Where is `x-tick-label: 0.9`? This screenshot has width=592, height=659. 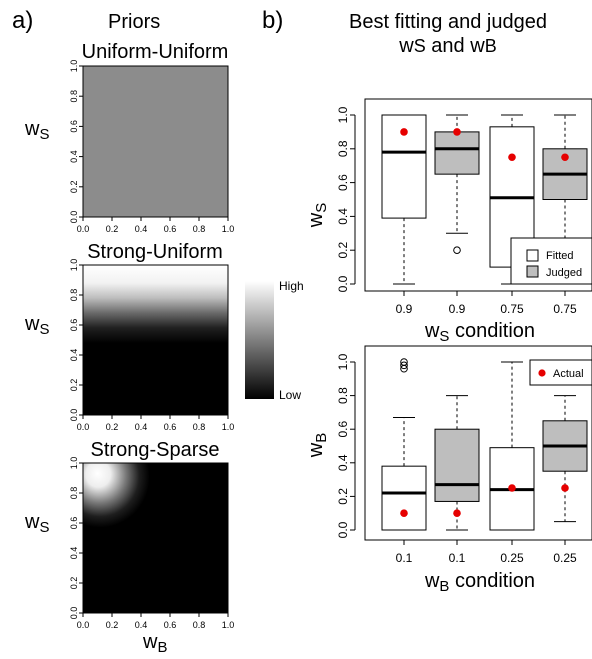 x-tick-label: 0.9 is located at coordinates (404, 309).